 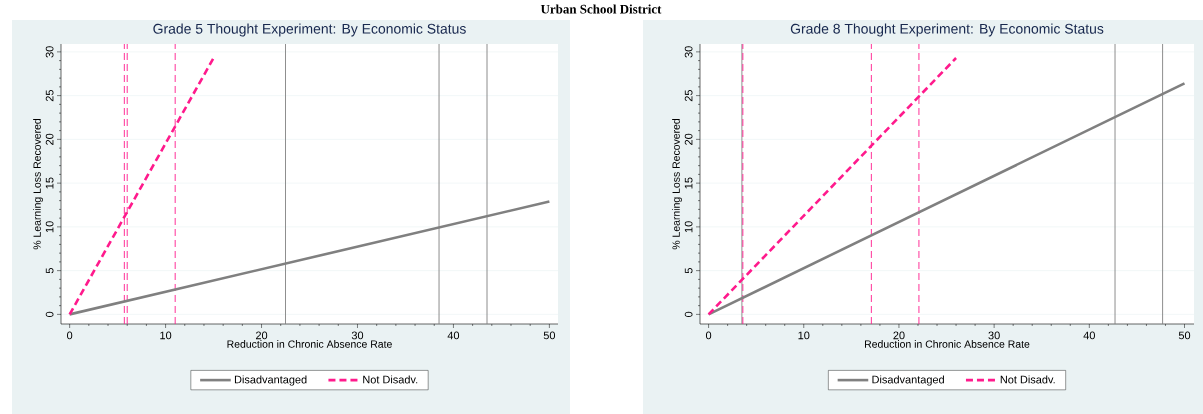 What do you see at coordinates (947, 30) in the screenshot?
I see `chart-title: Grade 8 Thought Experiment: By Economic Status` at bounding box center [947, 30].